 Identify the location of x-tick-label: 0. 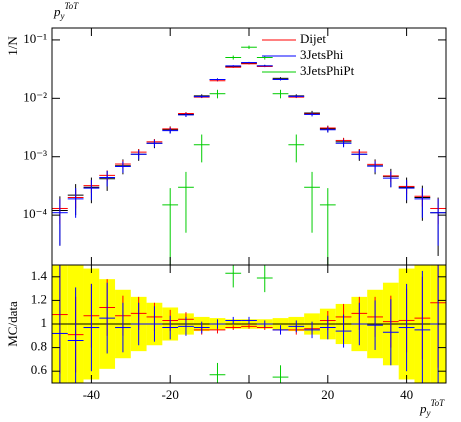
(249, 394).